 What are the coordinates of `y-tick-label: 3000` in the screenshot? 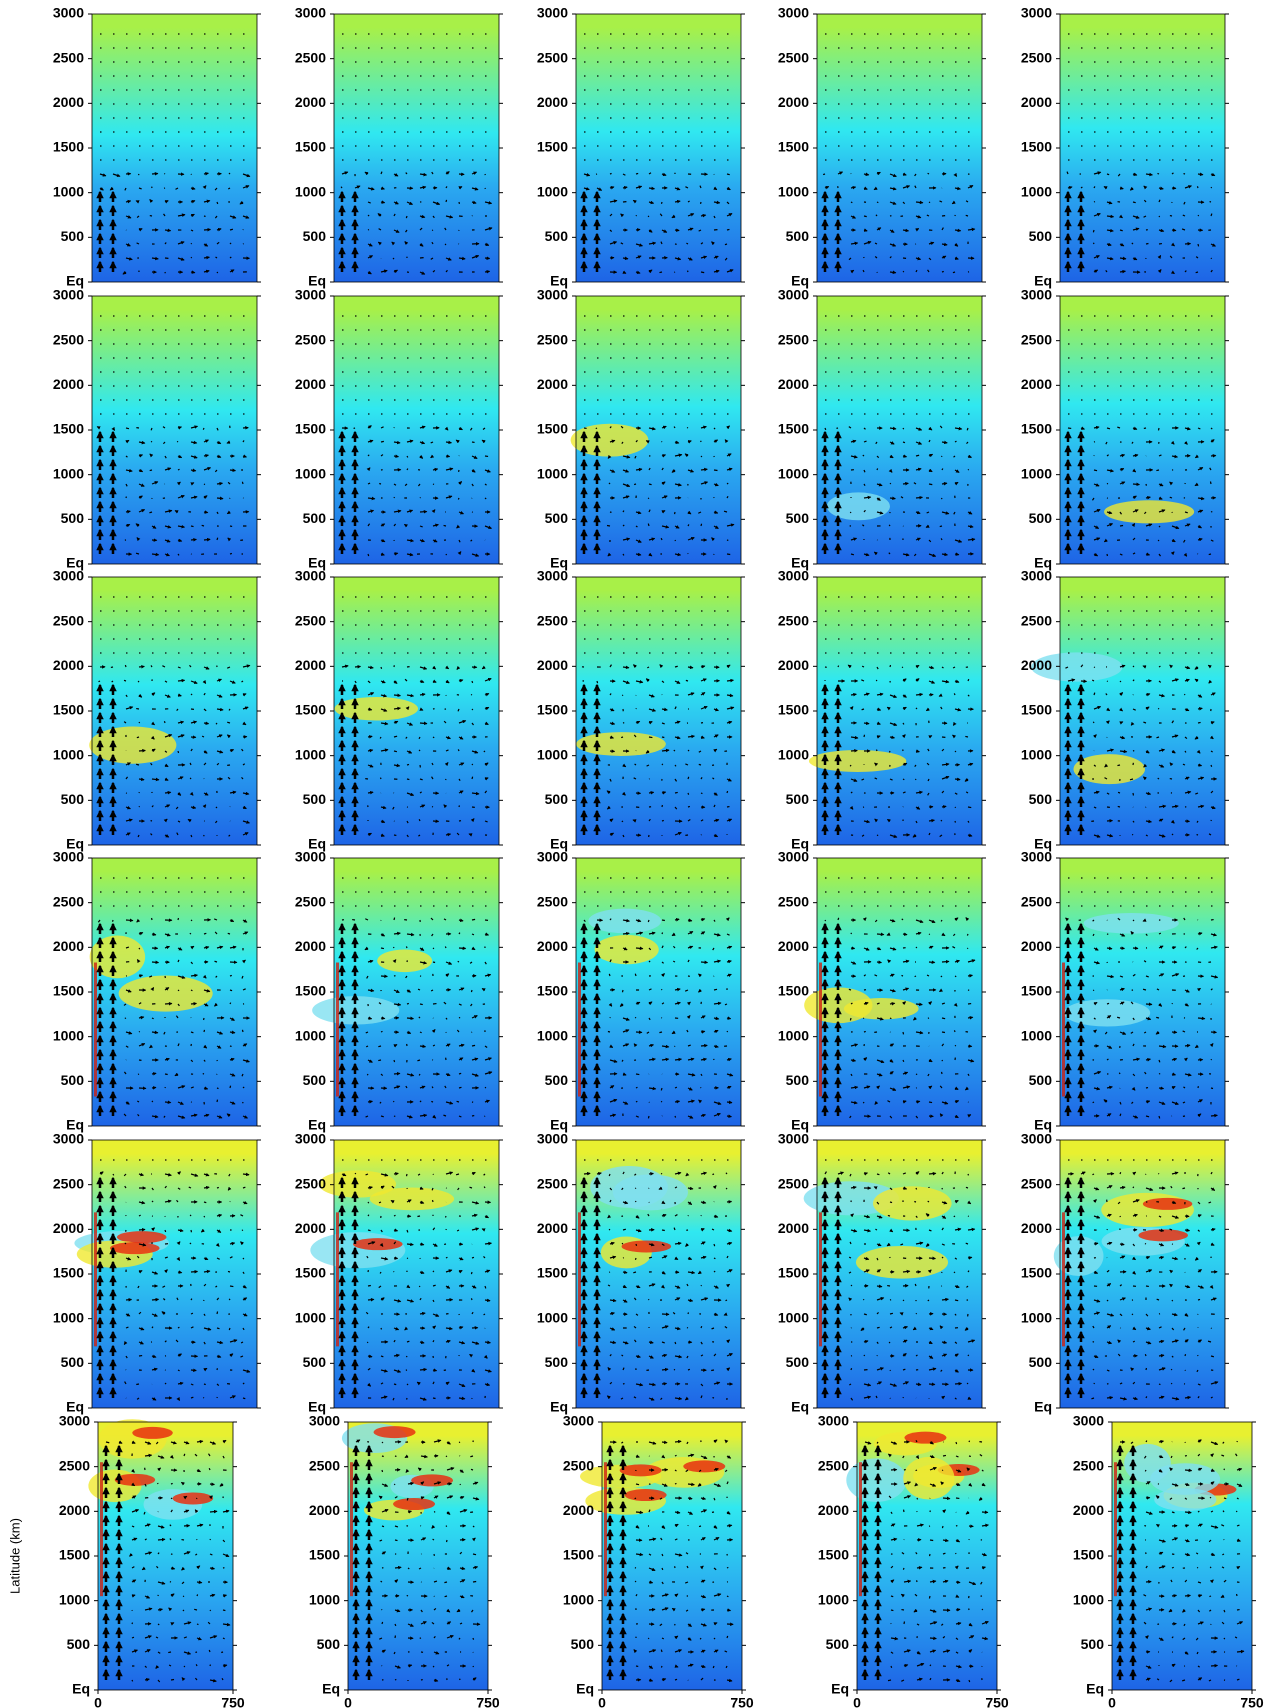 It's located at (310, 857).